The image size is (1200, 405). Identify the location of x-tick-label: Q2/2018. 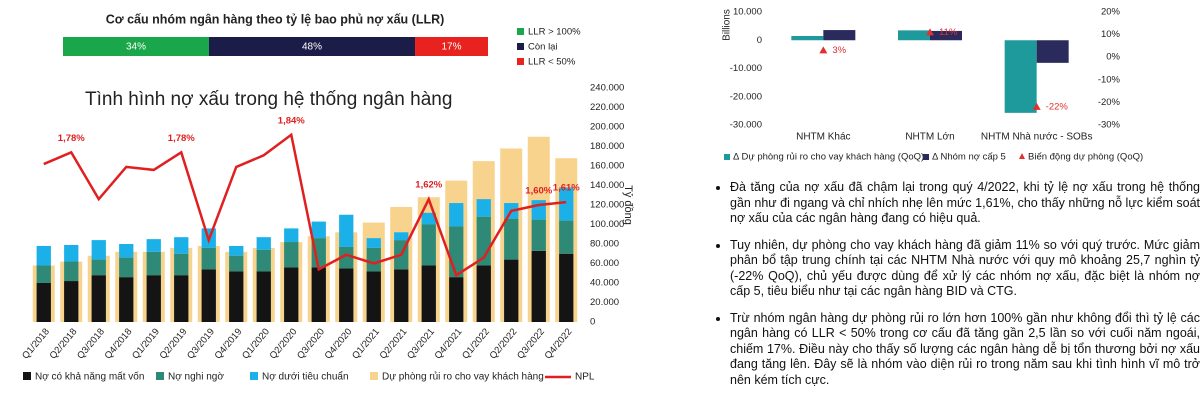
(64, 343).